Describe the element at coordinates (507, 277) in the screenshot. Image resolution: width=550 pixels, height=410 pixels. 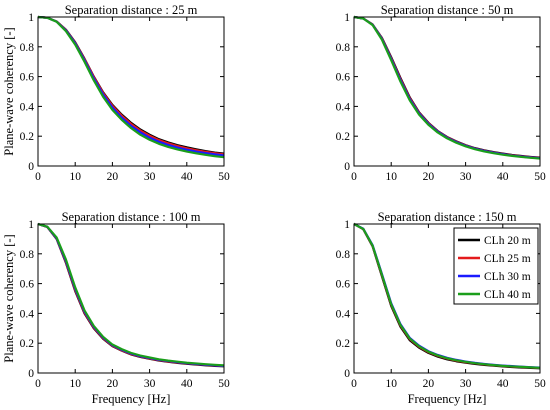
I see `legend-label: CLh 30 m` at that location.